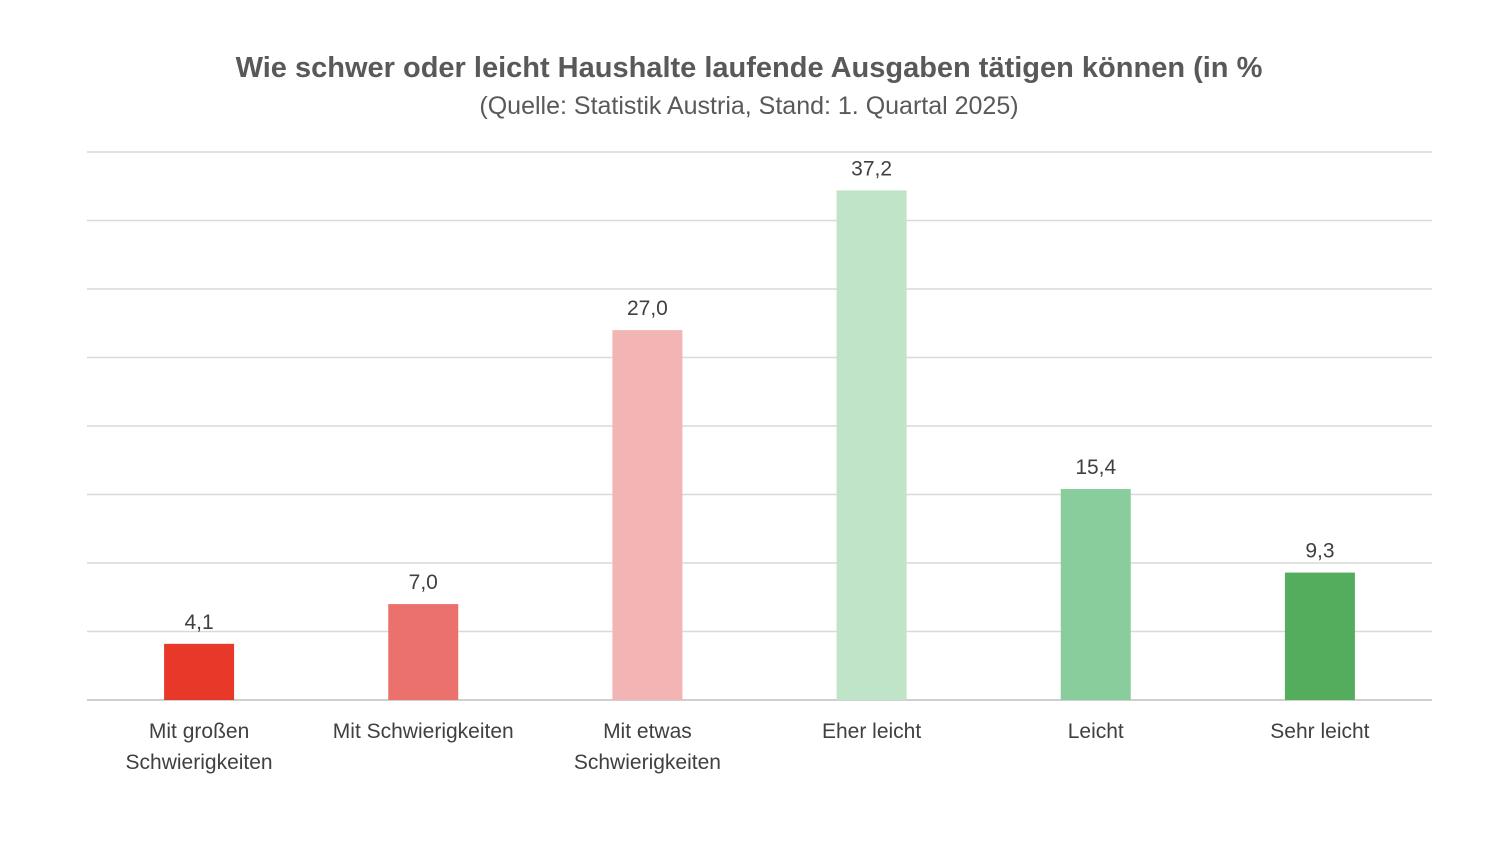 Image resolution: width=1498 pixels, height=852 pixels. What do you see at coordinates (199, 731) in the screenshot?
I see `category-label: Mit großen` at bounding box center [199, 731].